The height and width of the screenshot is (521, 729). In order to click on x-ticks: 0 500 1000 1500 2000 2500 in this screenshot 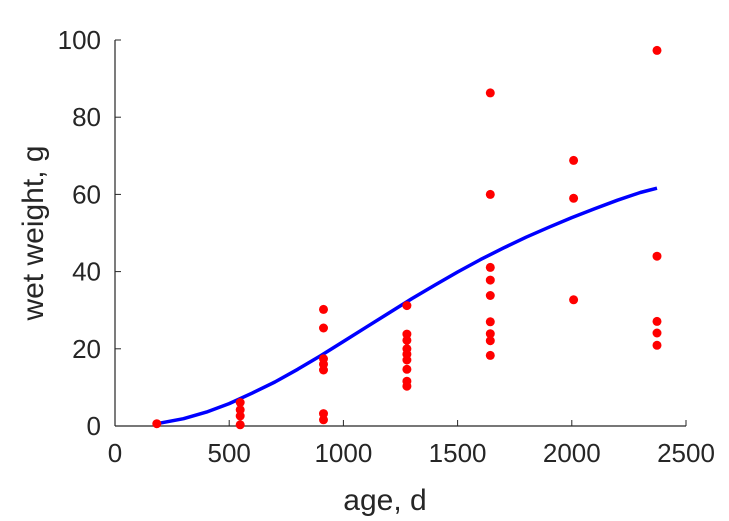, I will do `click(411, 444)`.